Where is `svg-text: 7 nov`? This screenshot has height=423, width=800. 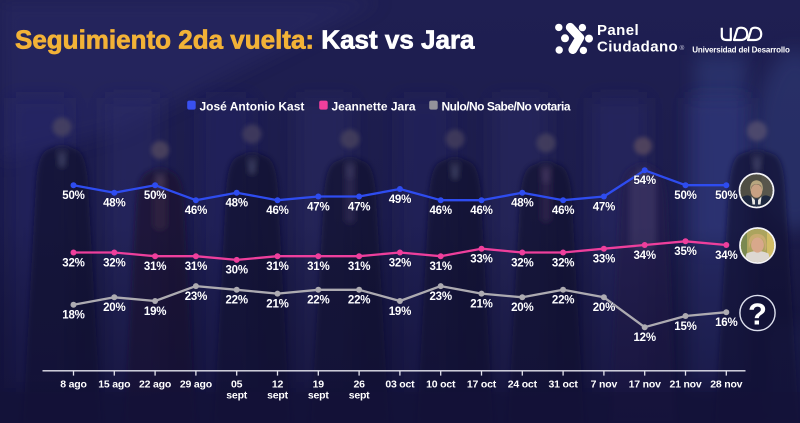
svg-text: 7 nov is located at coordinates (604, 385).